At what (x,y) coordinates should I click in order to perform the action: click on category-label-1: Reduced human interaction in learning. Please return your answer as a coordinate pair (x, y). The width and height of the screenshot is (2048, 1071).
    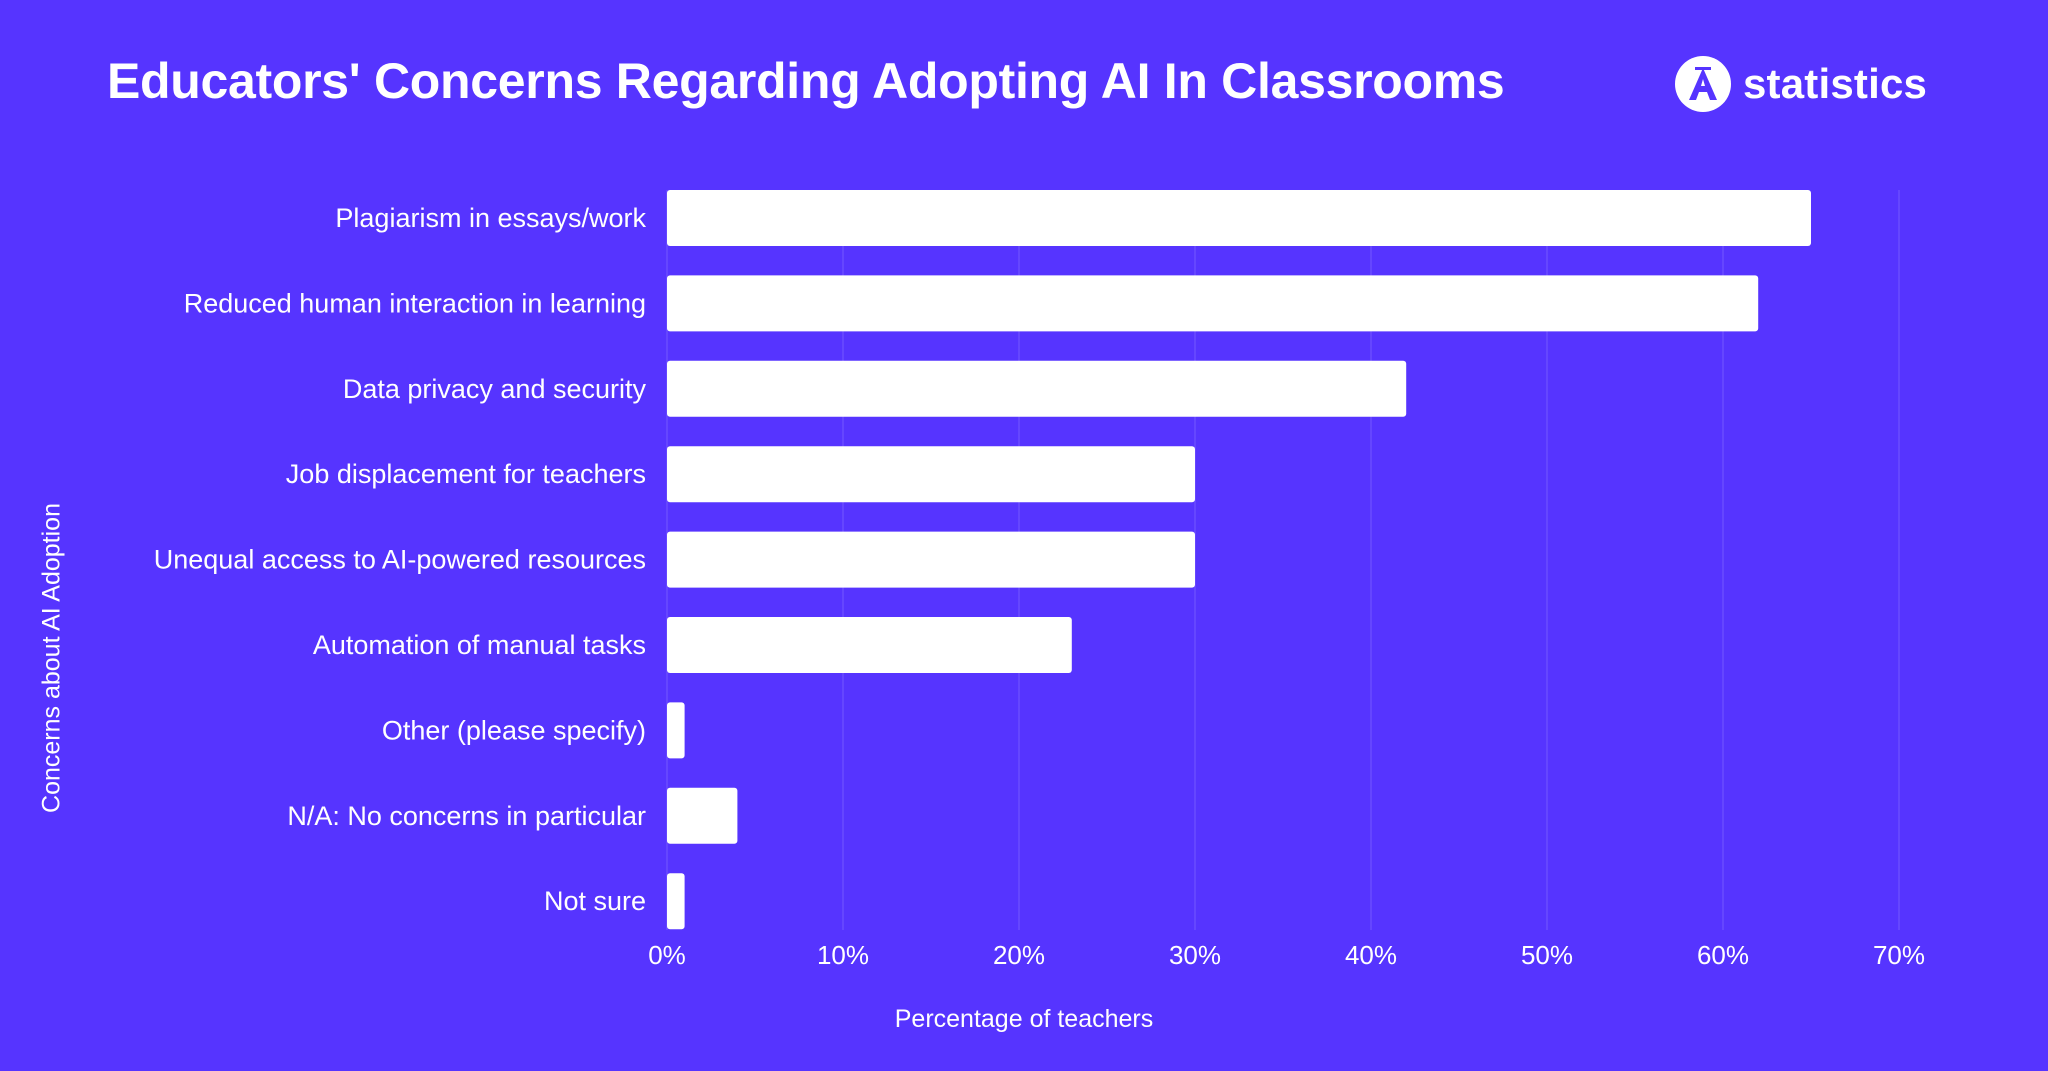
    Looking at the image, I should click on (415, 303).